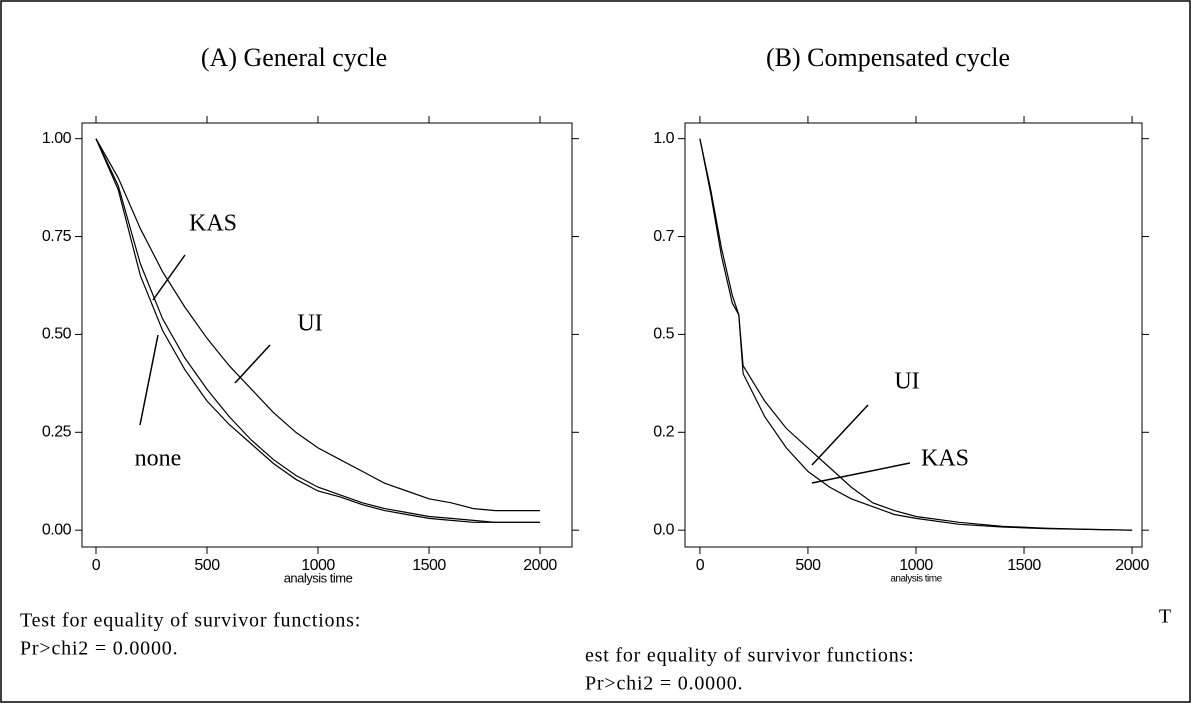  I want to click on y-tick-label: 0.75, so click(57, 236).